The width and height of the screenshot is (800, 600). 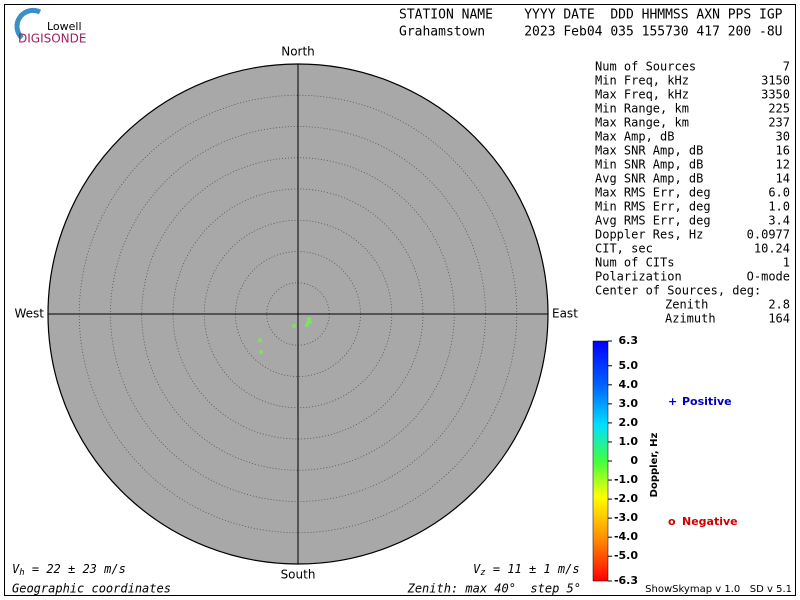 I want to click on stat-value: 14, so click(x=783, y=179).